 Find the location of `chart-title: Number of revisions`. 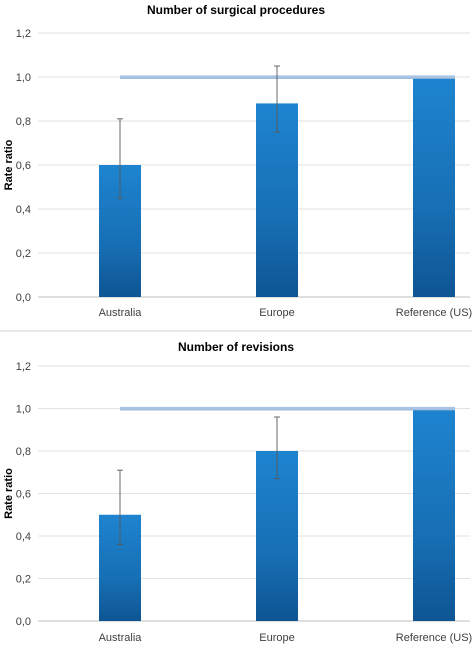

chart-title: Number of revisions is located at coordinates (236, 347).